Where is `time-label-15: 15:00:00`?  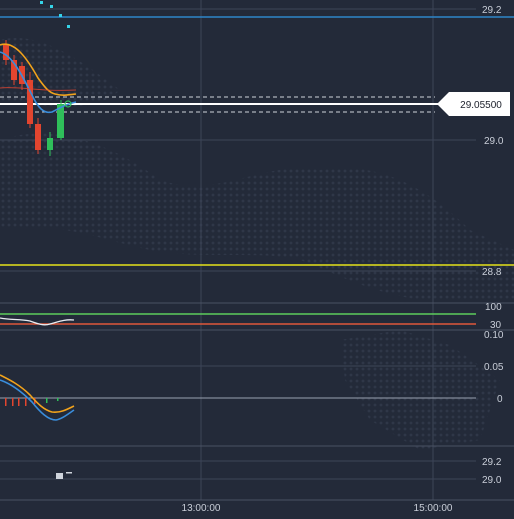
time-label-15: 15:00:00 is located at coordinates (433, 508).